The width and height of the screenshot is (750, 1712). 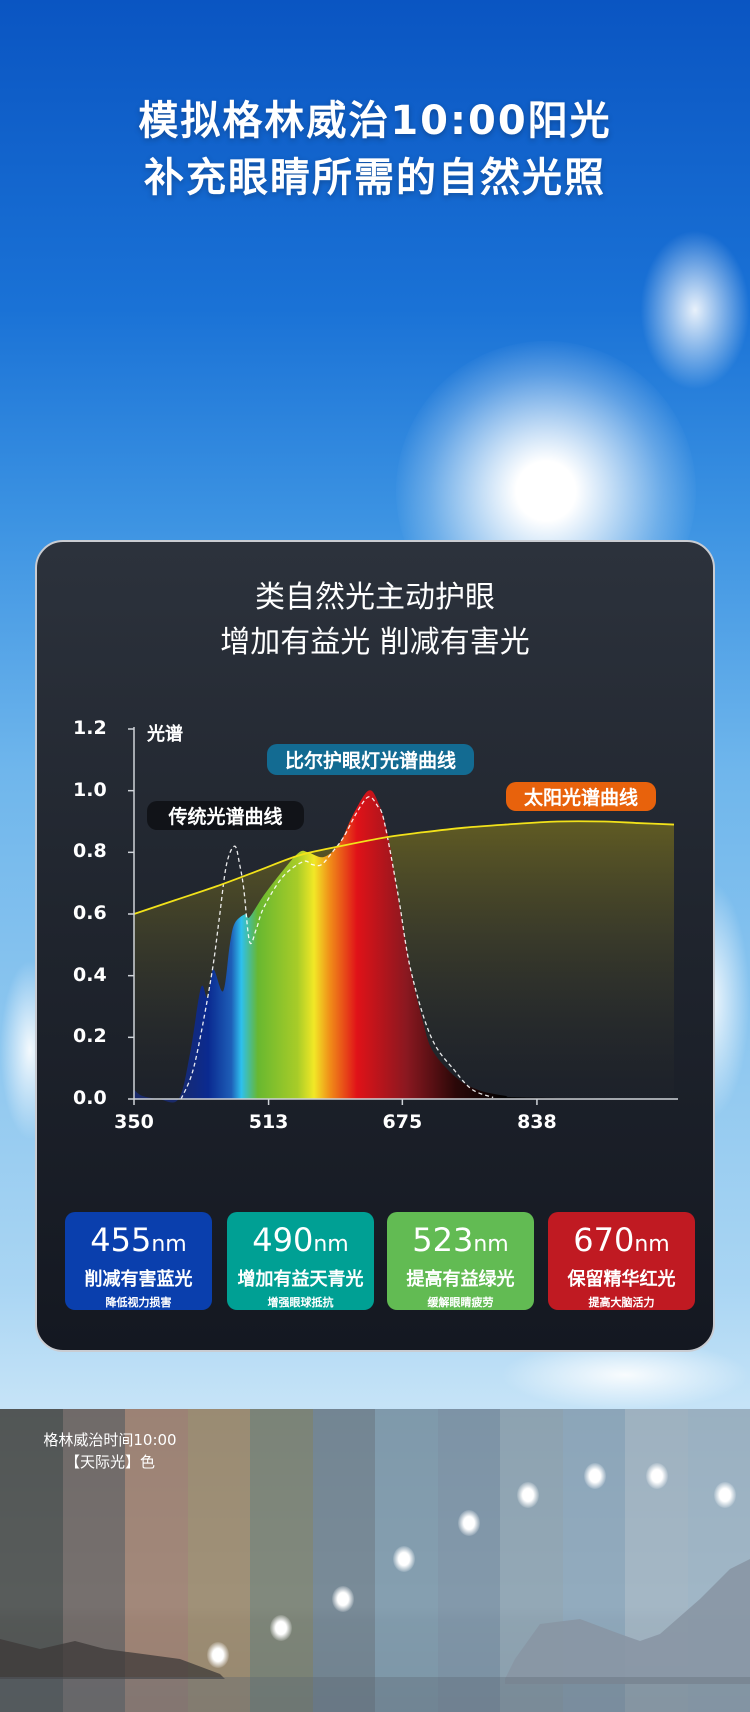 I want to click on badge-subtitle: 缓解眼睛疲劳, so click(x=460, y=1302).